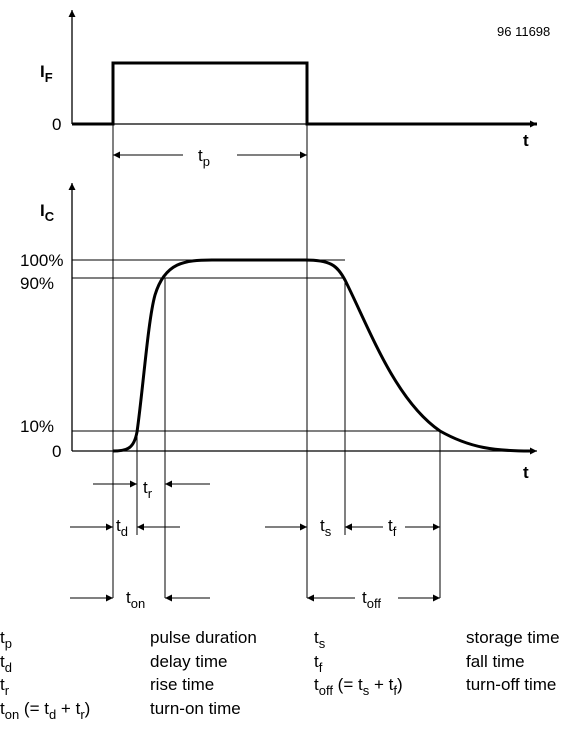  Describe the element at coordinates (122, 527) in the screenshot. I see `td-label: td` at that location.